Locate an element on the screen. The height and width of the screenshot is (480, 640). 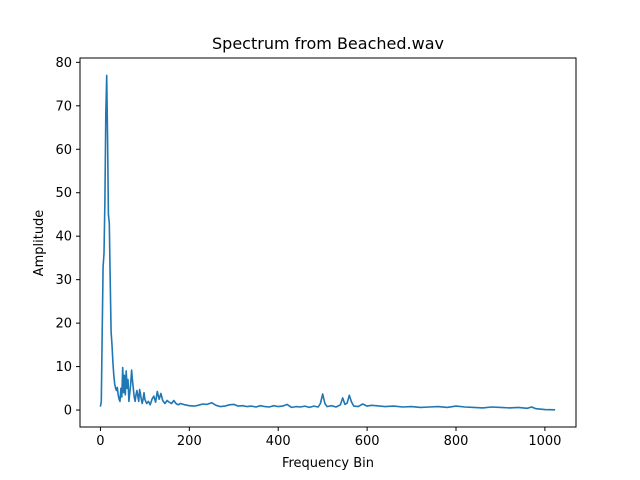
x-tick-label: 1000 is located at coordinates (544, 441).